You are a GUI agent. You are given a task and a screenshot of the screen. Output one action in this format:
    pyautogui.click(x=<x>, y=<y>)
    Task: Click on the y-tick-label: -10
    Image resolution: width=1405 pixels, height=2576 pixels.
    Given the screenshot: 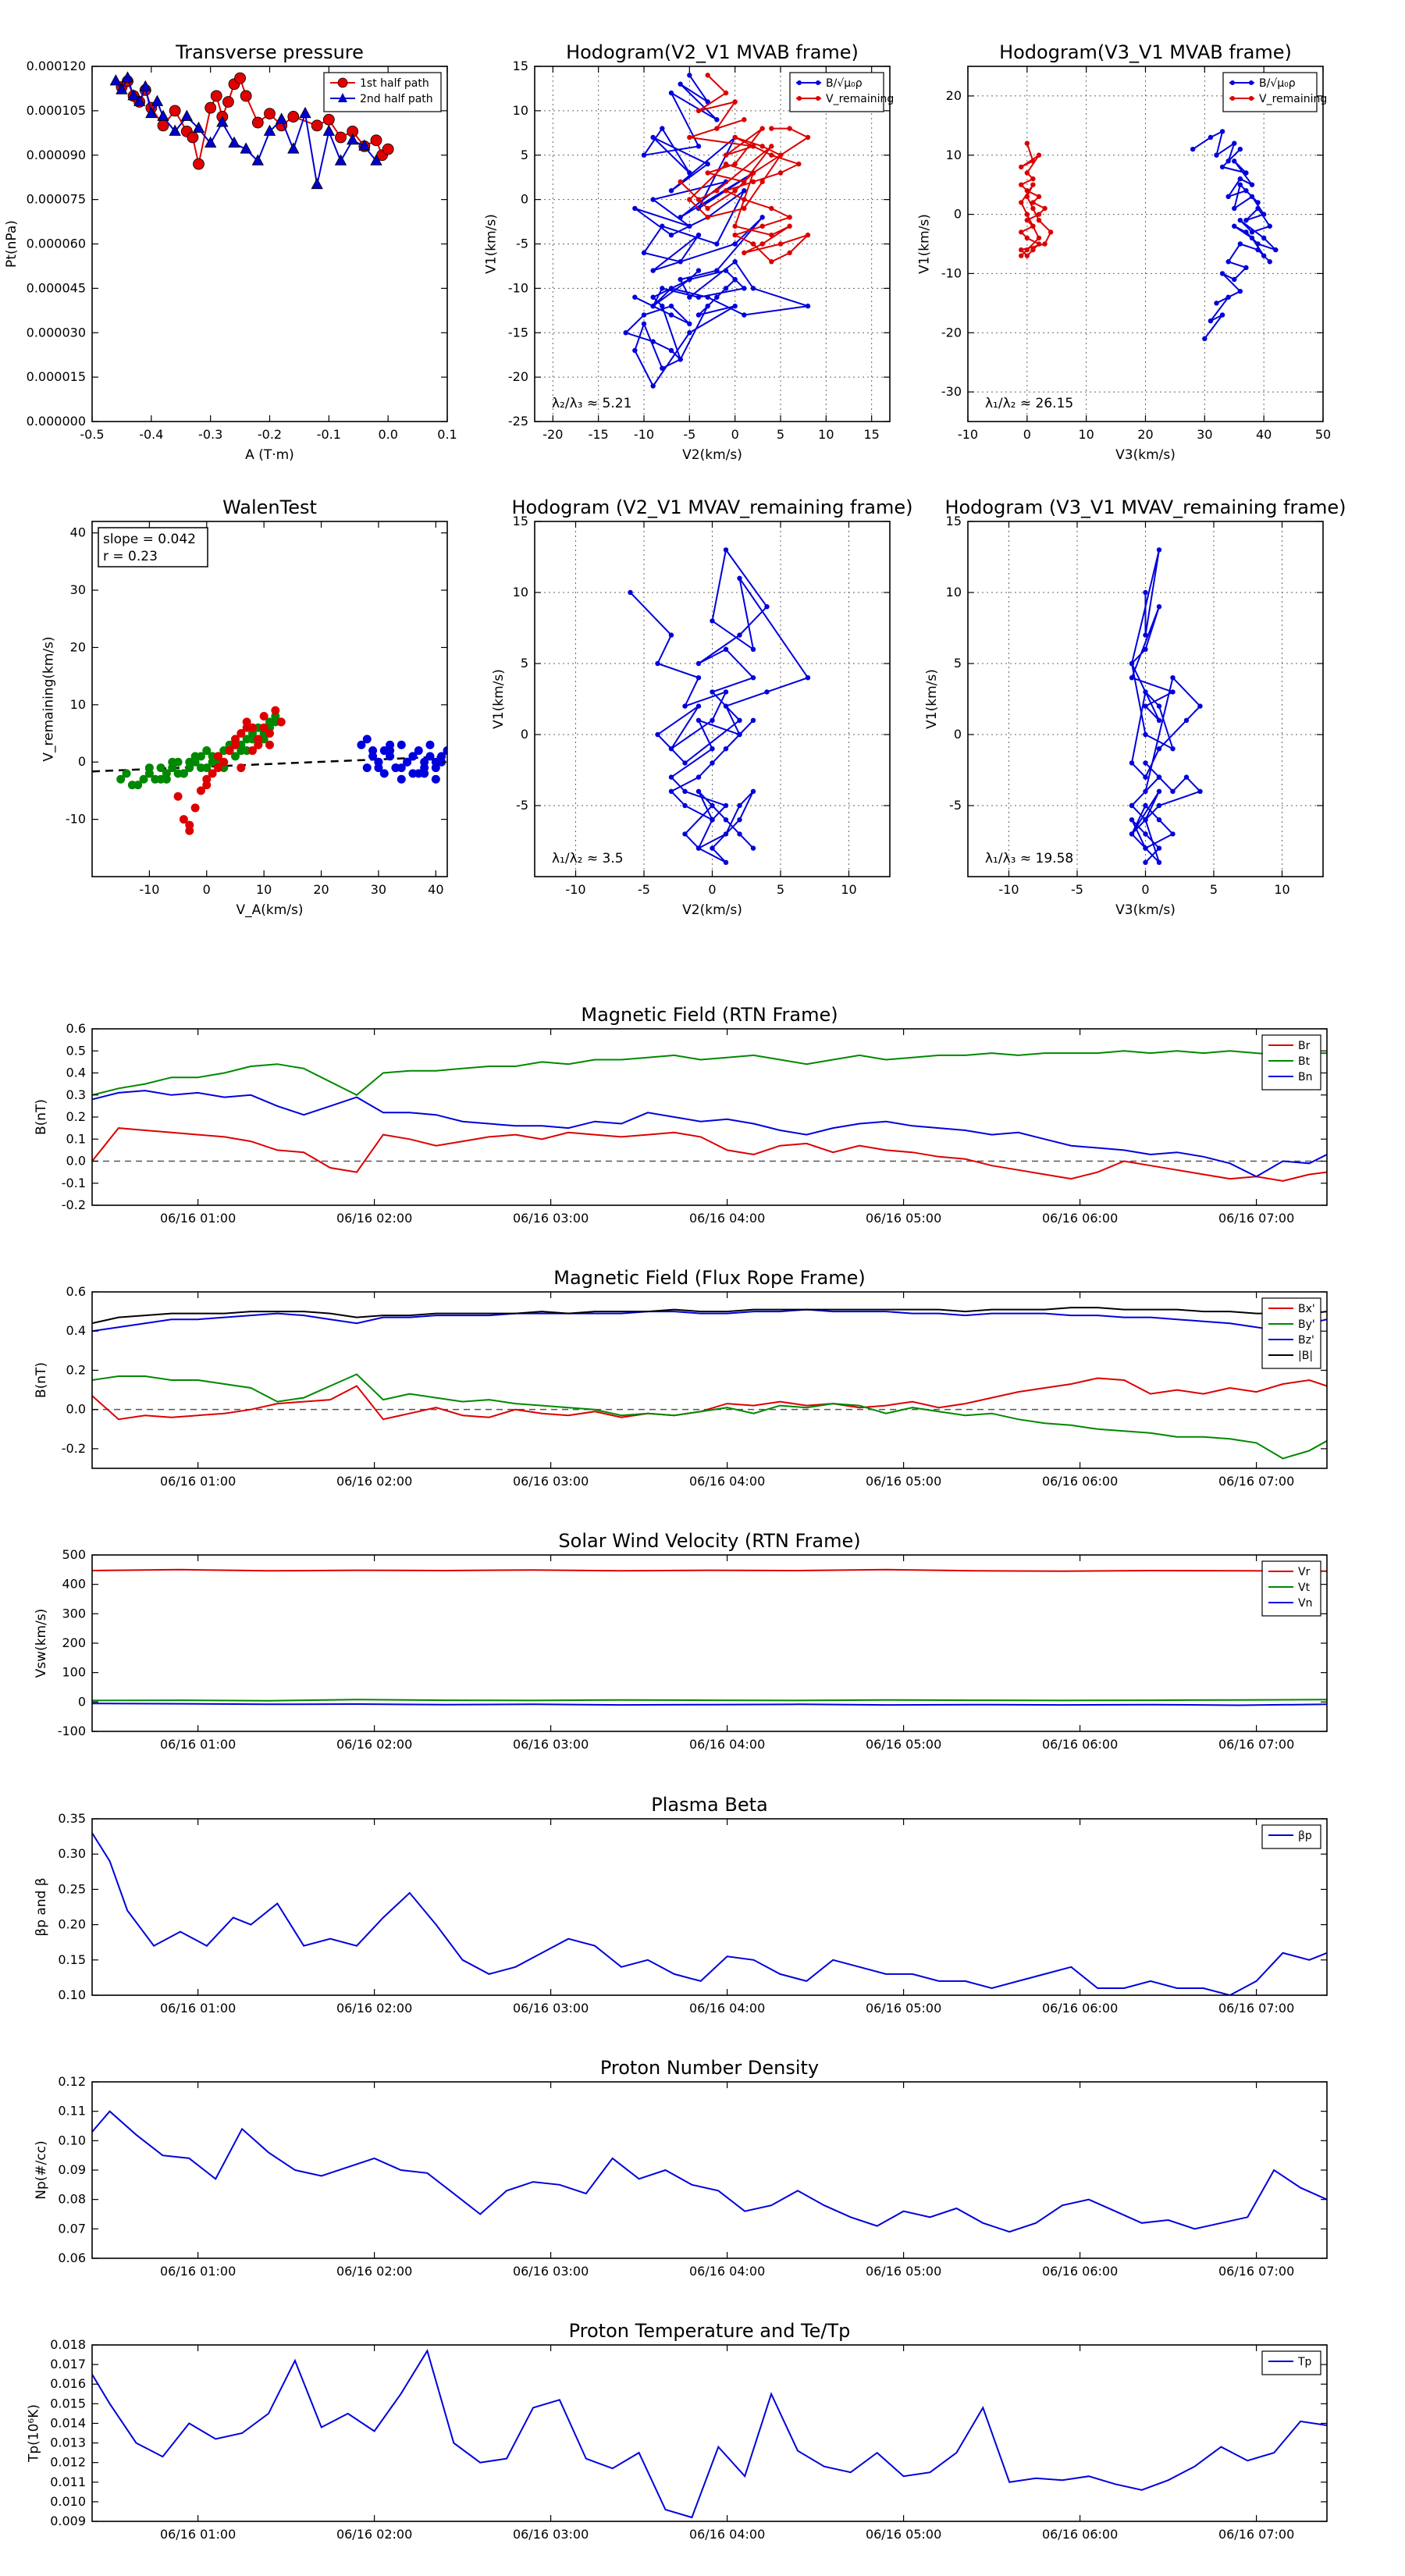 What is the action you would take?
    pyautogui.click(x=518, y=287)
    